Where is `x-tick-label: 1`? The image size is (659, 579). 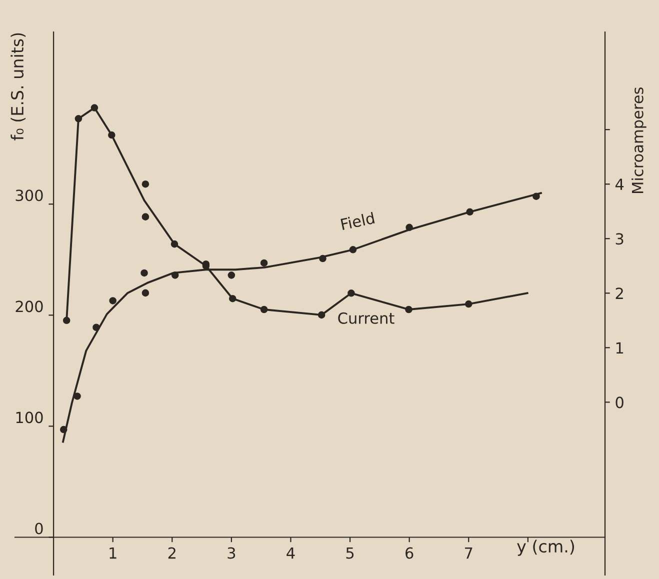 x-tick-label: 1 is located at coordinates (113, 553).